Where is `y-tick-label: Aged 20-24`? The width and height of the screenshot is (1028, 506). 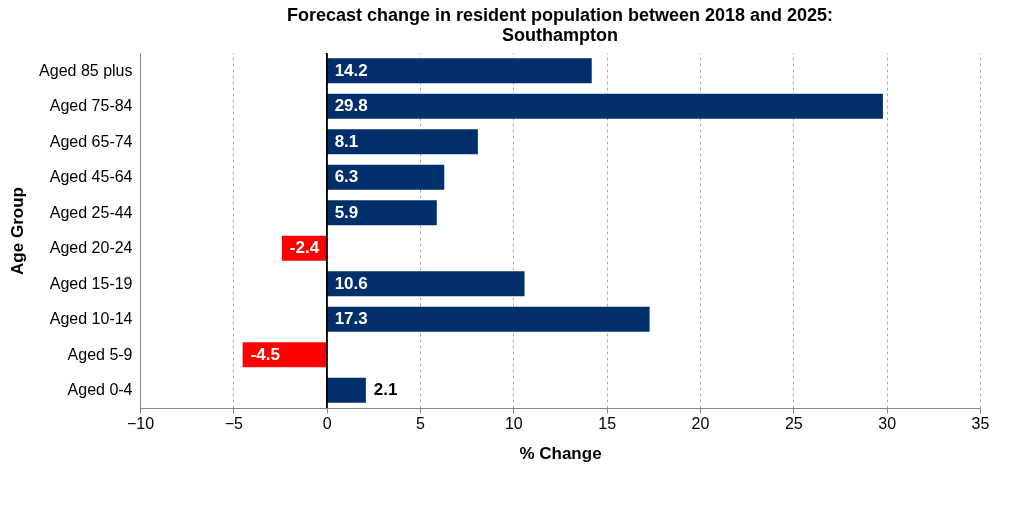
y-tick-label: Aged 20-24 is located at coordinates (91, 248).